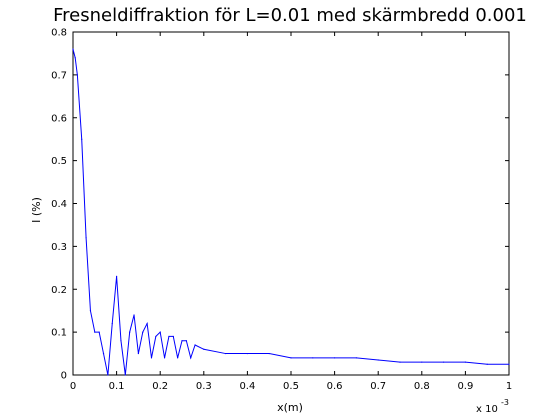 This screenshot has width=560, height=420. I want to click on x-multiplier-label: x 10, so click(487, 409).